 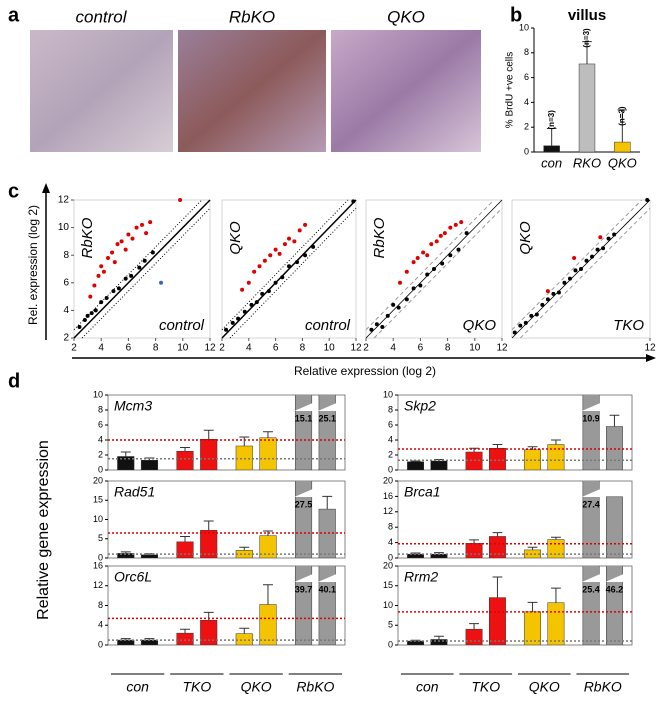 I want to click on value-label: 10.9, so click(x=591, y=418).